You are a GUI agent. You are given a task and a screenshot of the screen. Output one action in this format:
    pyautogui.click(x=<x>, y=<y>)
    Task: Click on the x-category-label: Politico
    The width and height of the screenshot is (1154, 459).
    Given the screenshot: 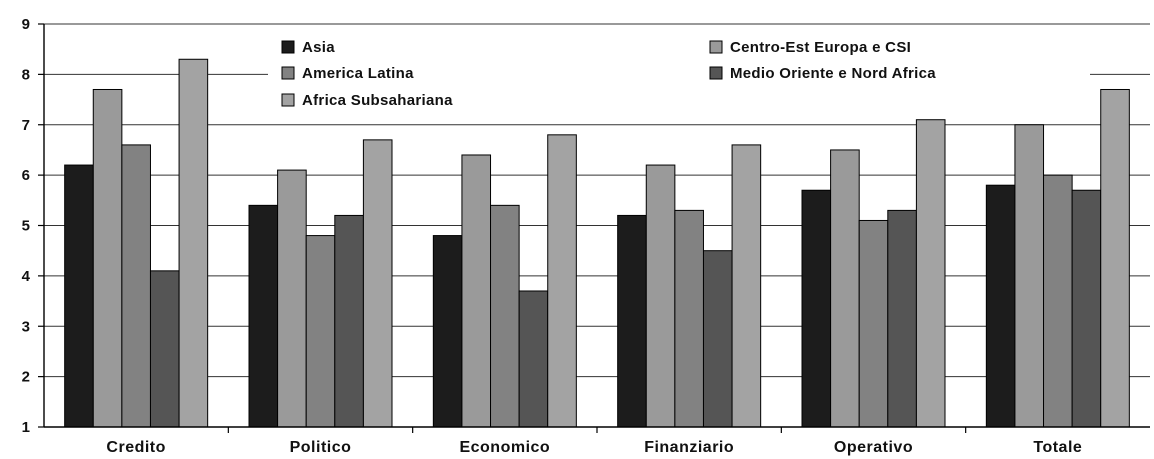 What is the action you would take?
    pyautogui.click(x=321, y=447)
    